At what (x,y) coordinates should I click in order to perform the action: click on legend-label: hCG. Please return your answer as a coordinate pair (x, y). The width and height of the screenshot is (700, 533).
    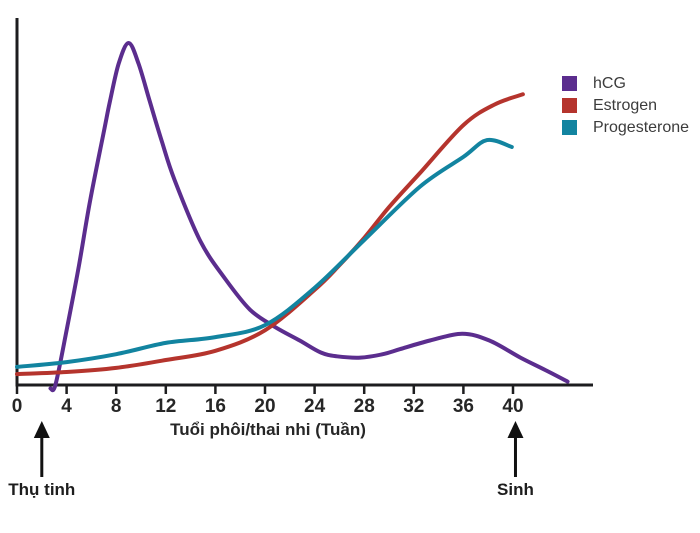
    Looking at the image, I should click on (609, 83).